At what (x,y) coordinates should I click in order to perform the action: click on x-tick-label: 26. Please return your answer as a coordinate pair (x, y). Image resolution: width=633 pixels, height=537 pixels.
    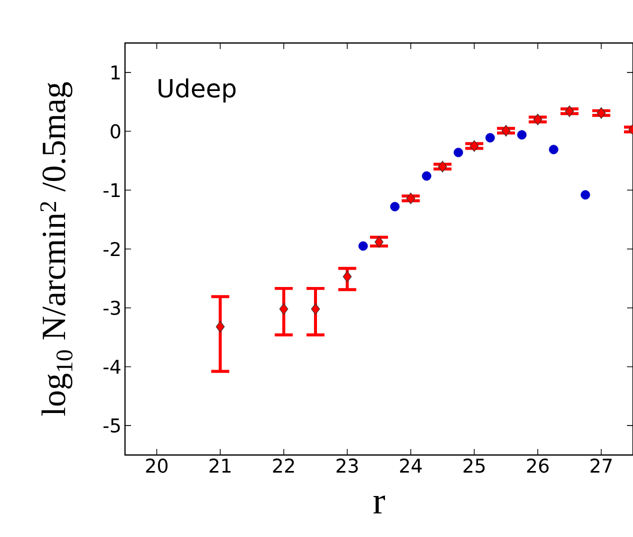
    Looking at the image, I should click on (538, 465).